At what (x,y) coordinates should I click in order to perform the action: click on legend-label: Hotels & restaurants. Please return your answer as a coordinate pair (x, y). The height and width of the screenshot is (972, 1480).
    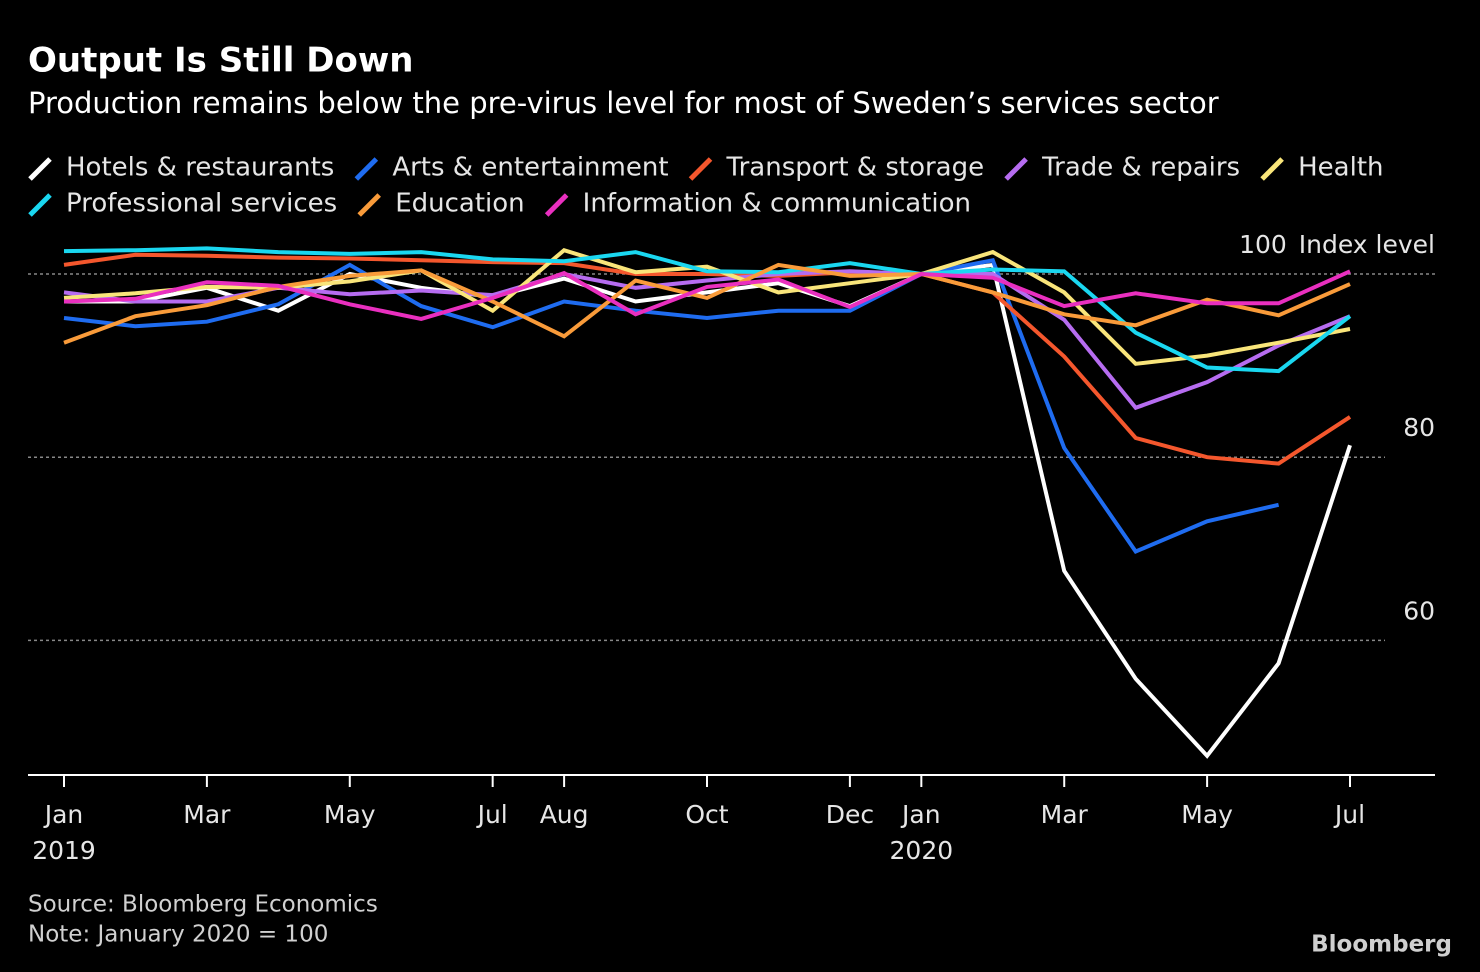
    Looking at the image, I should click on (200, 168).